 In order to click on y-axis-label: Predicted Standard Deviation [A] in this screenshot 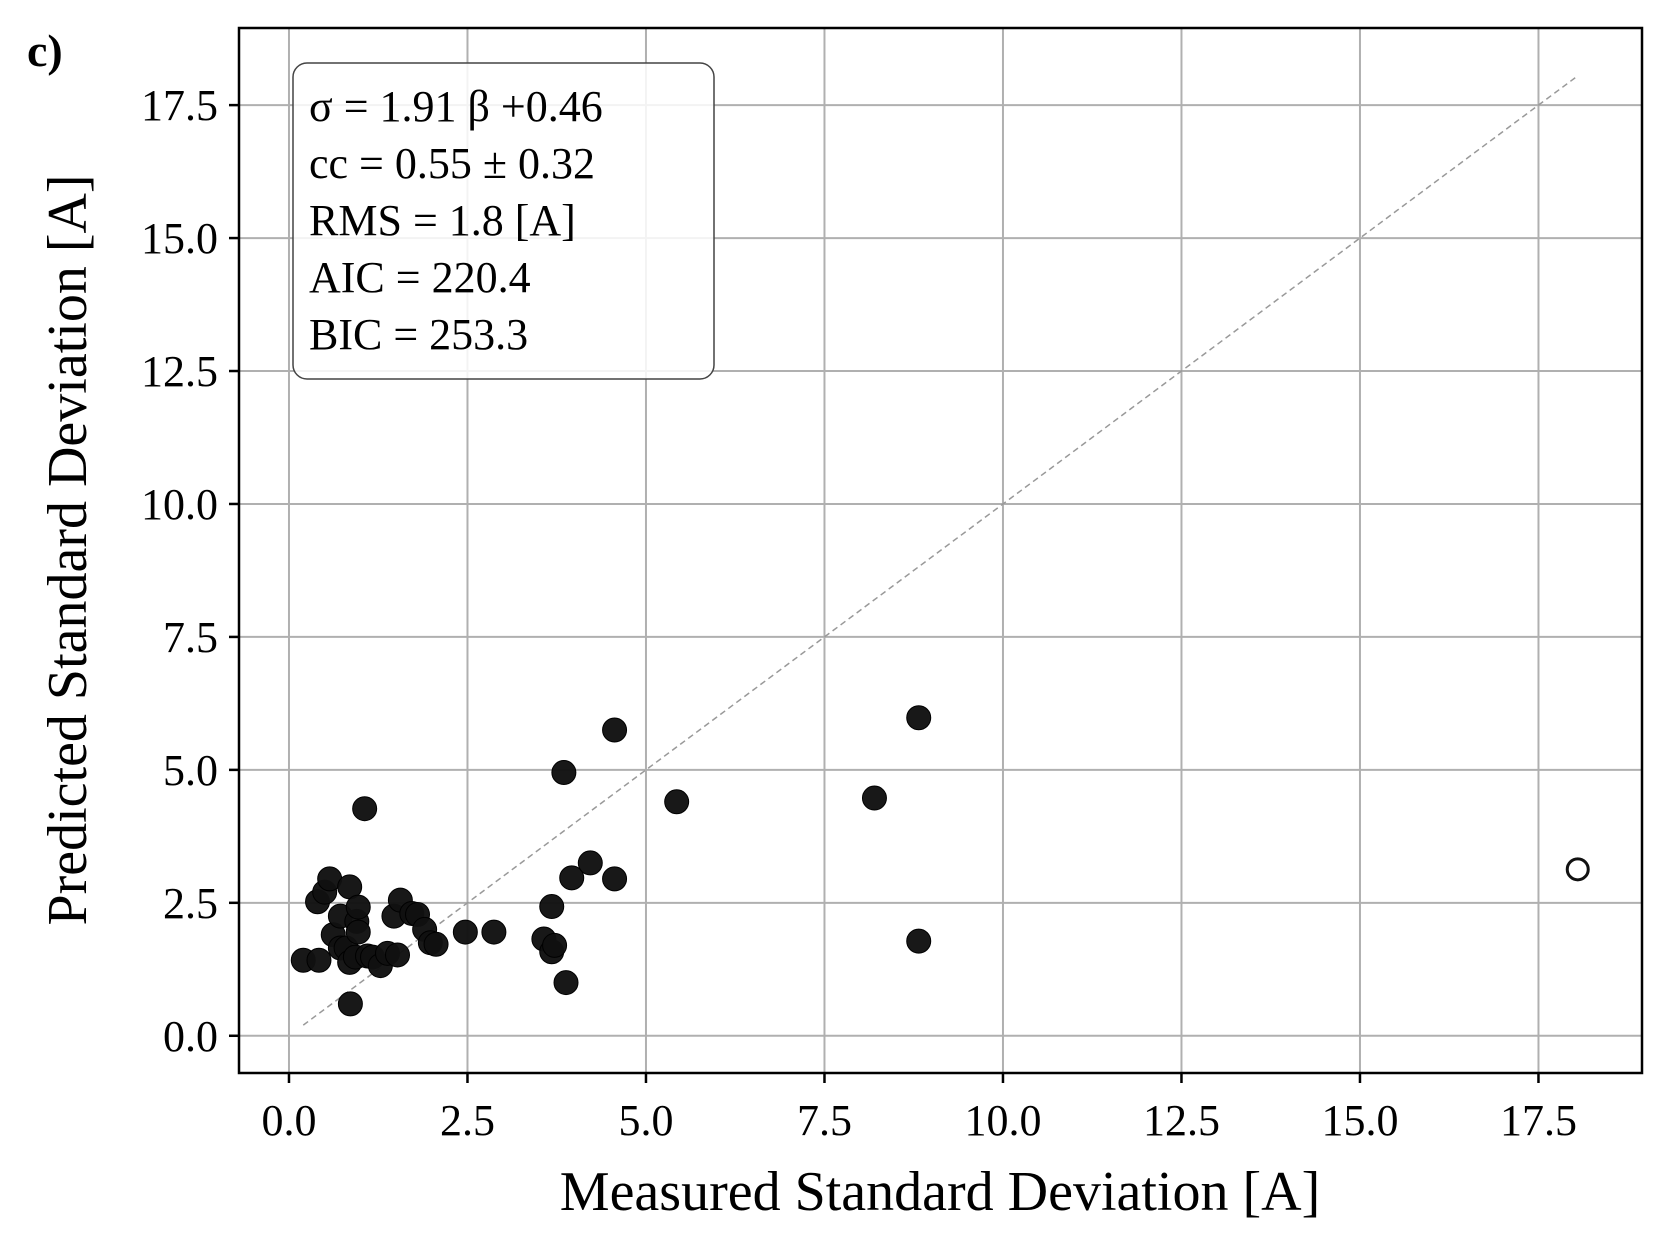, I will do `click(68, 549)`.